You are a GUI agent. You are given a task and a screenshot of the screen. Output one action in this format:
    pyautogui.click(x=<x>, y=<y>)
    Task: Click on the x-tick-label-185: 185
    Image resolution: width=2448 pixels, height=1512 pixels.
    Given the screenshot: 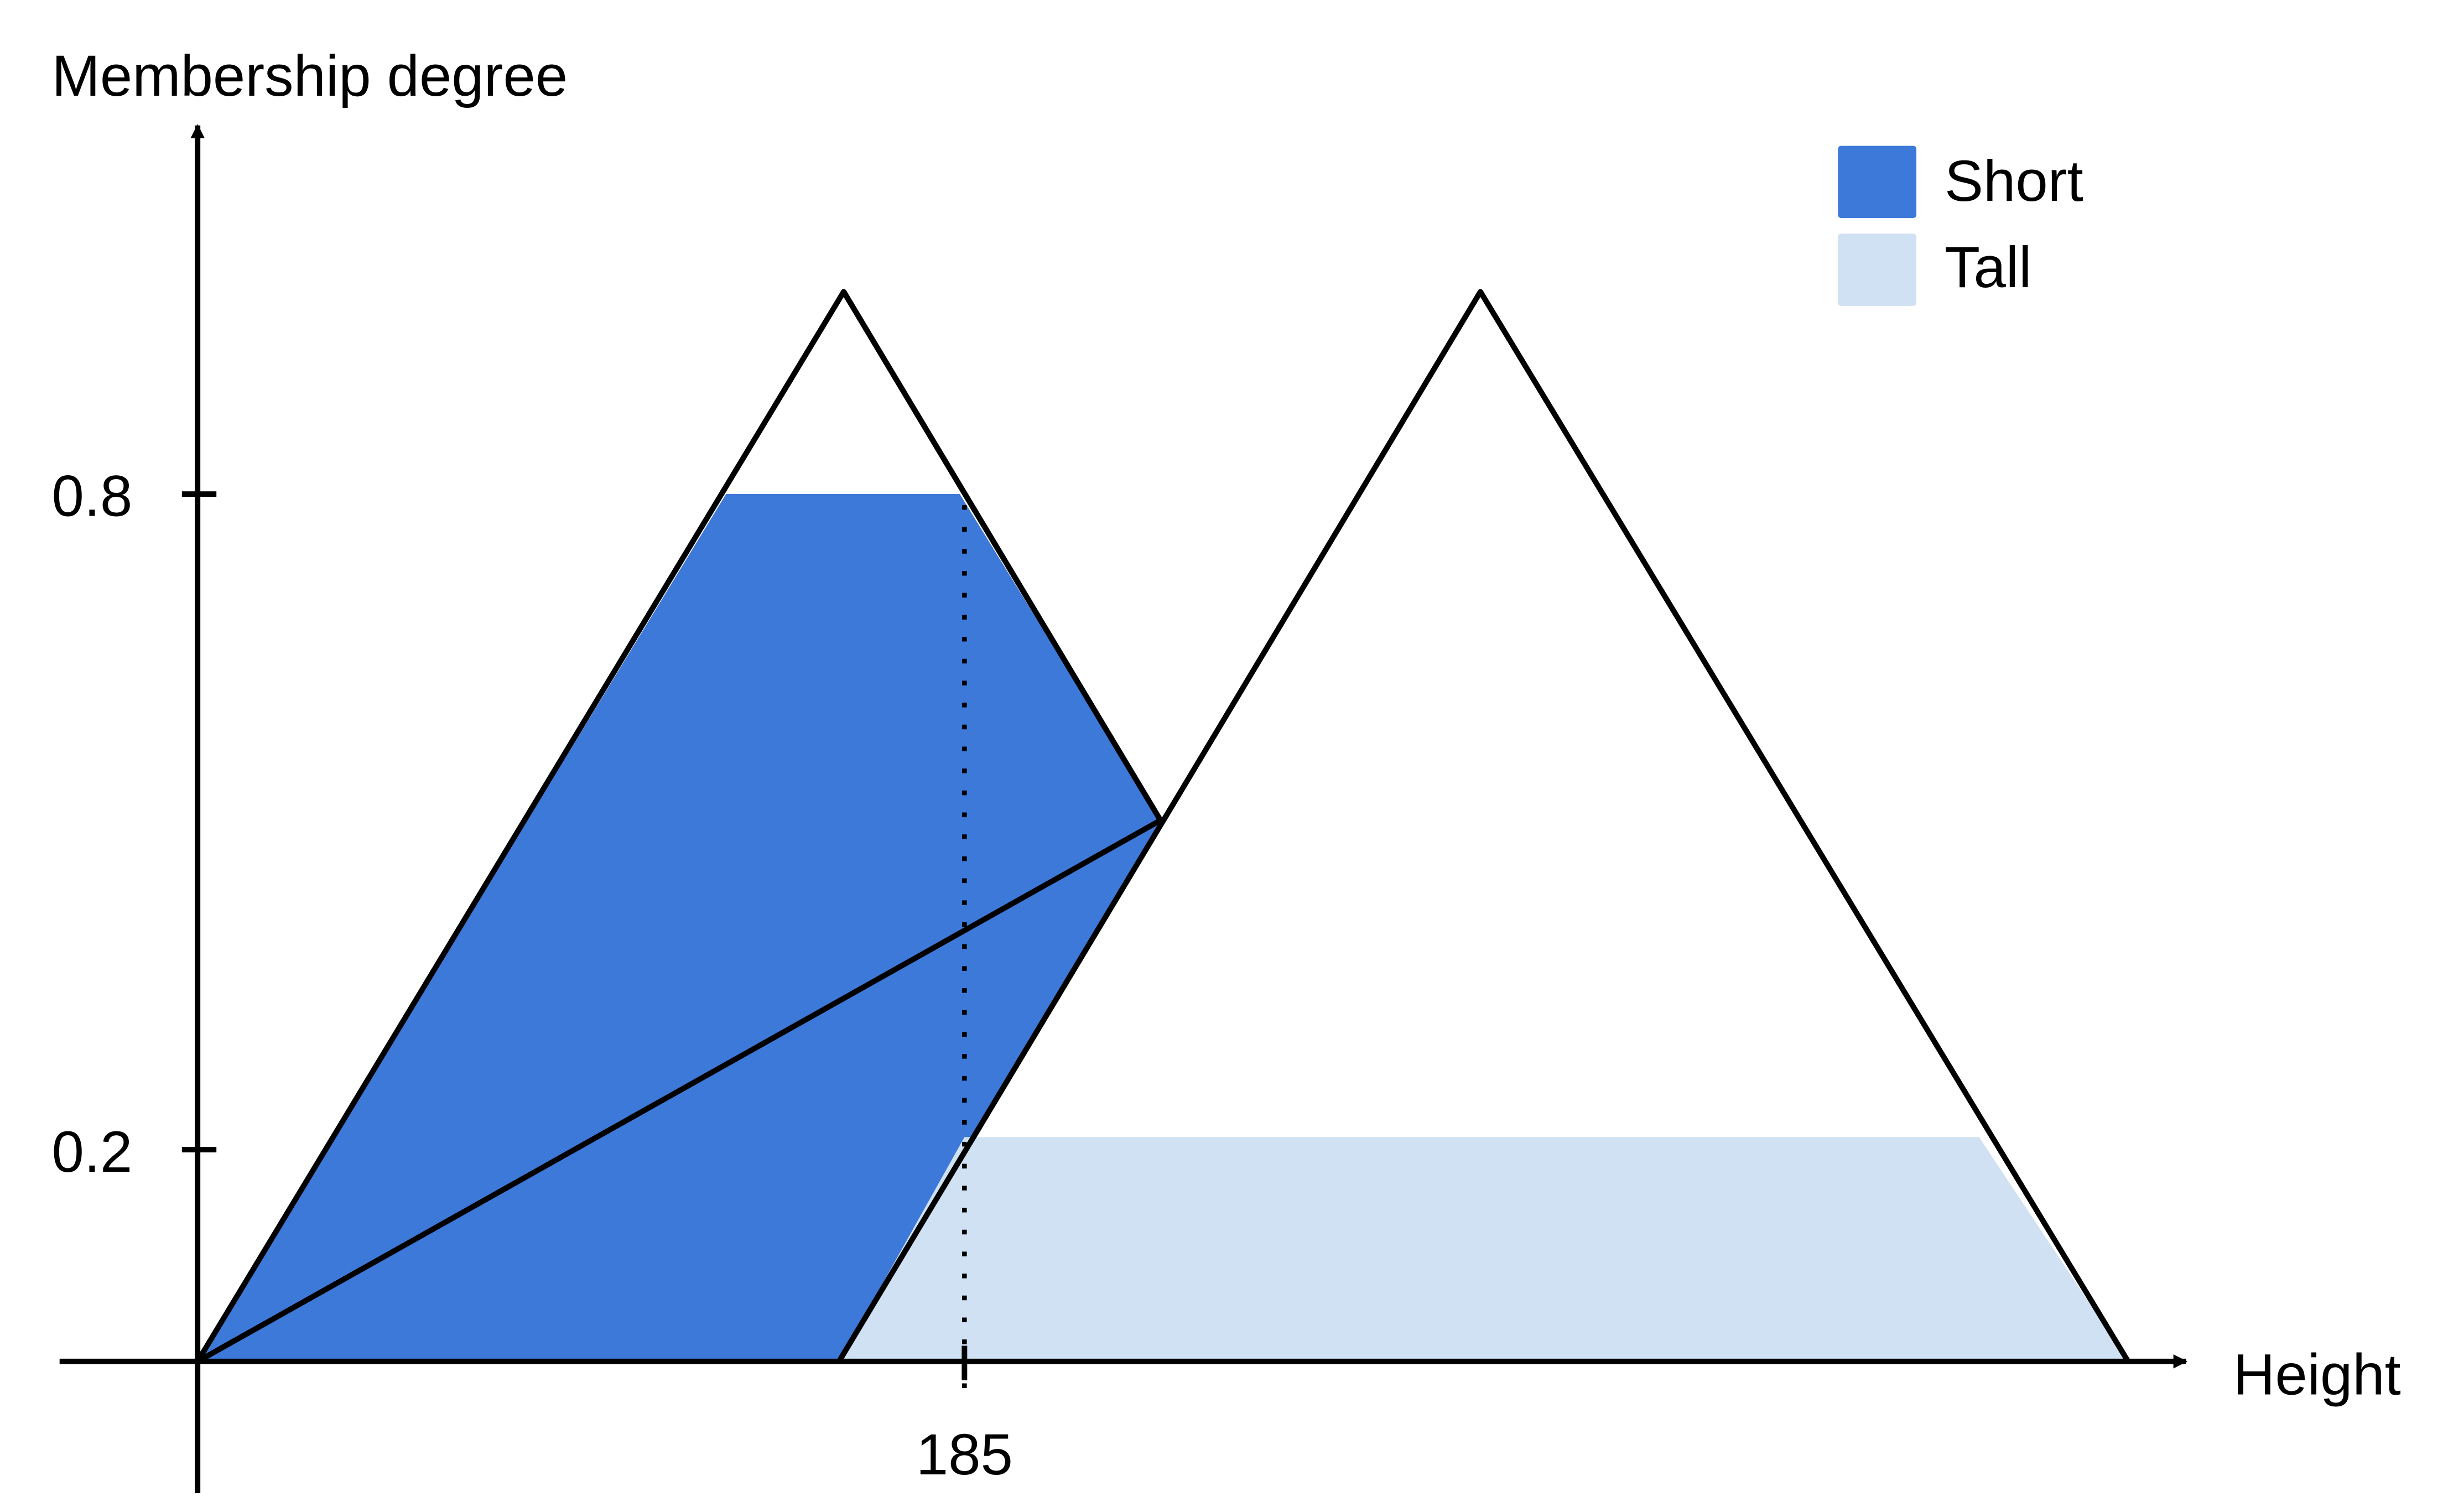 What is the action you would take?
    pyautogui.click(x=965, y=1454)
    